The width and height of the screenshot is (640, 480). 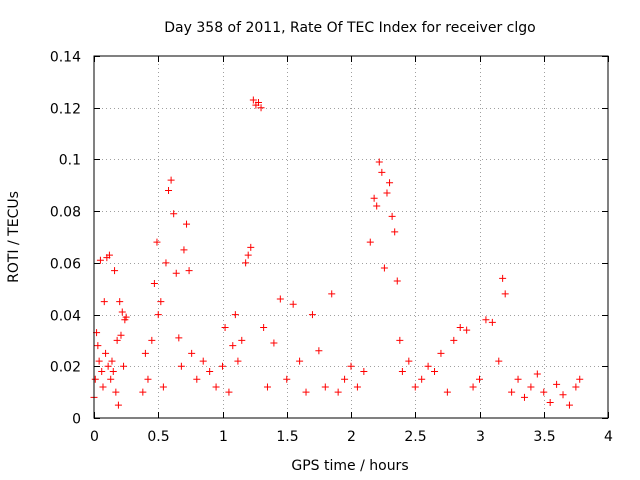 What do you see at coordinates (287, 437) in the screenshot?
I see `x-tick-label: 1.5` at bounding box center [287, 437].